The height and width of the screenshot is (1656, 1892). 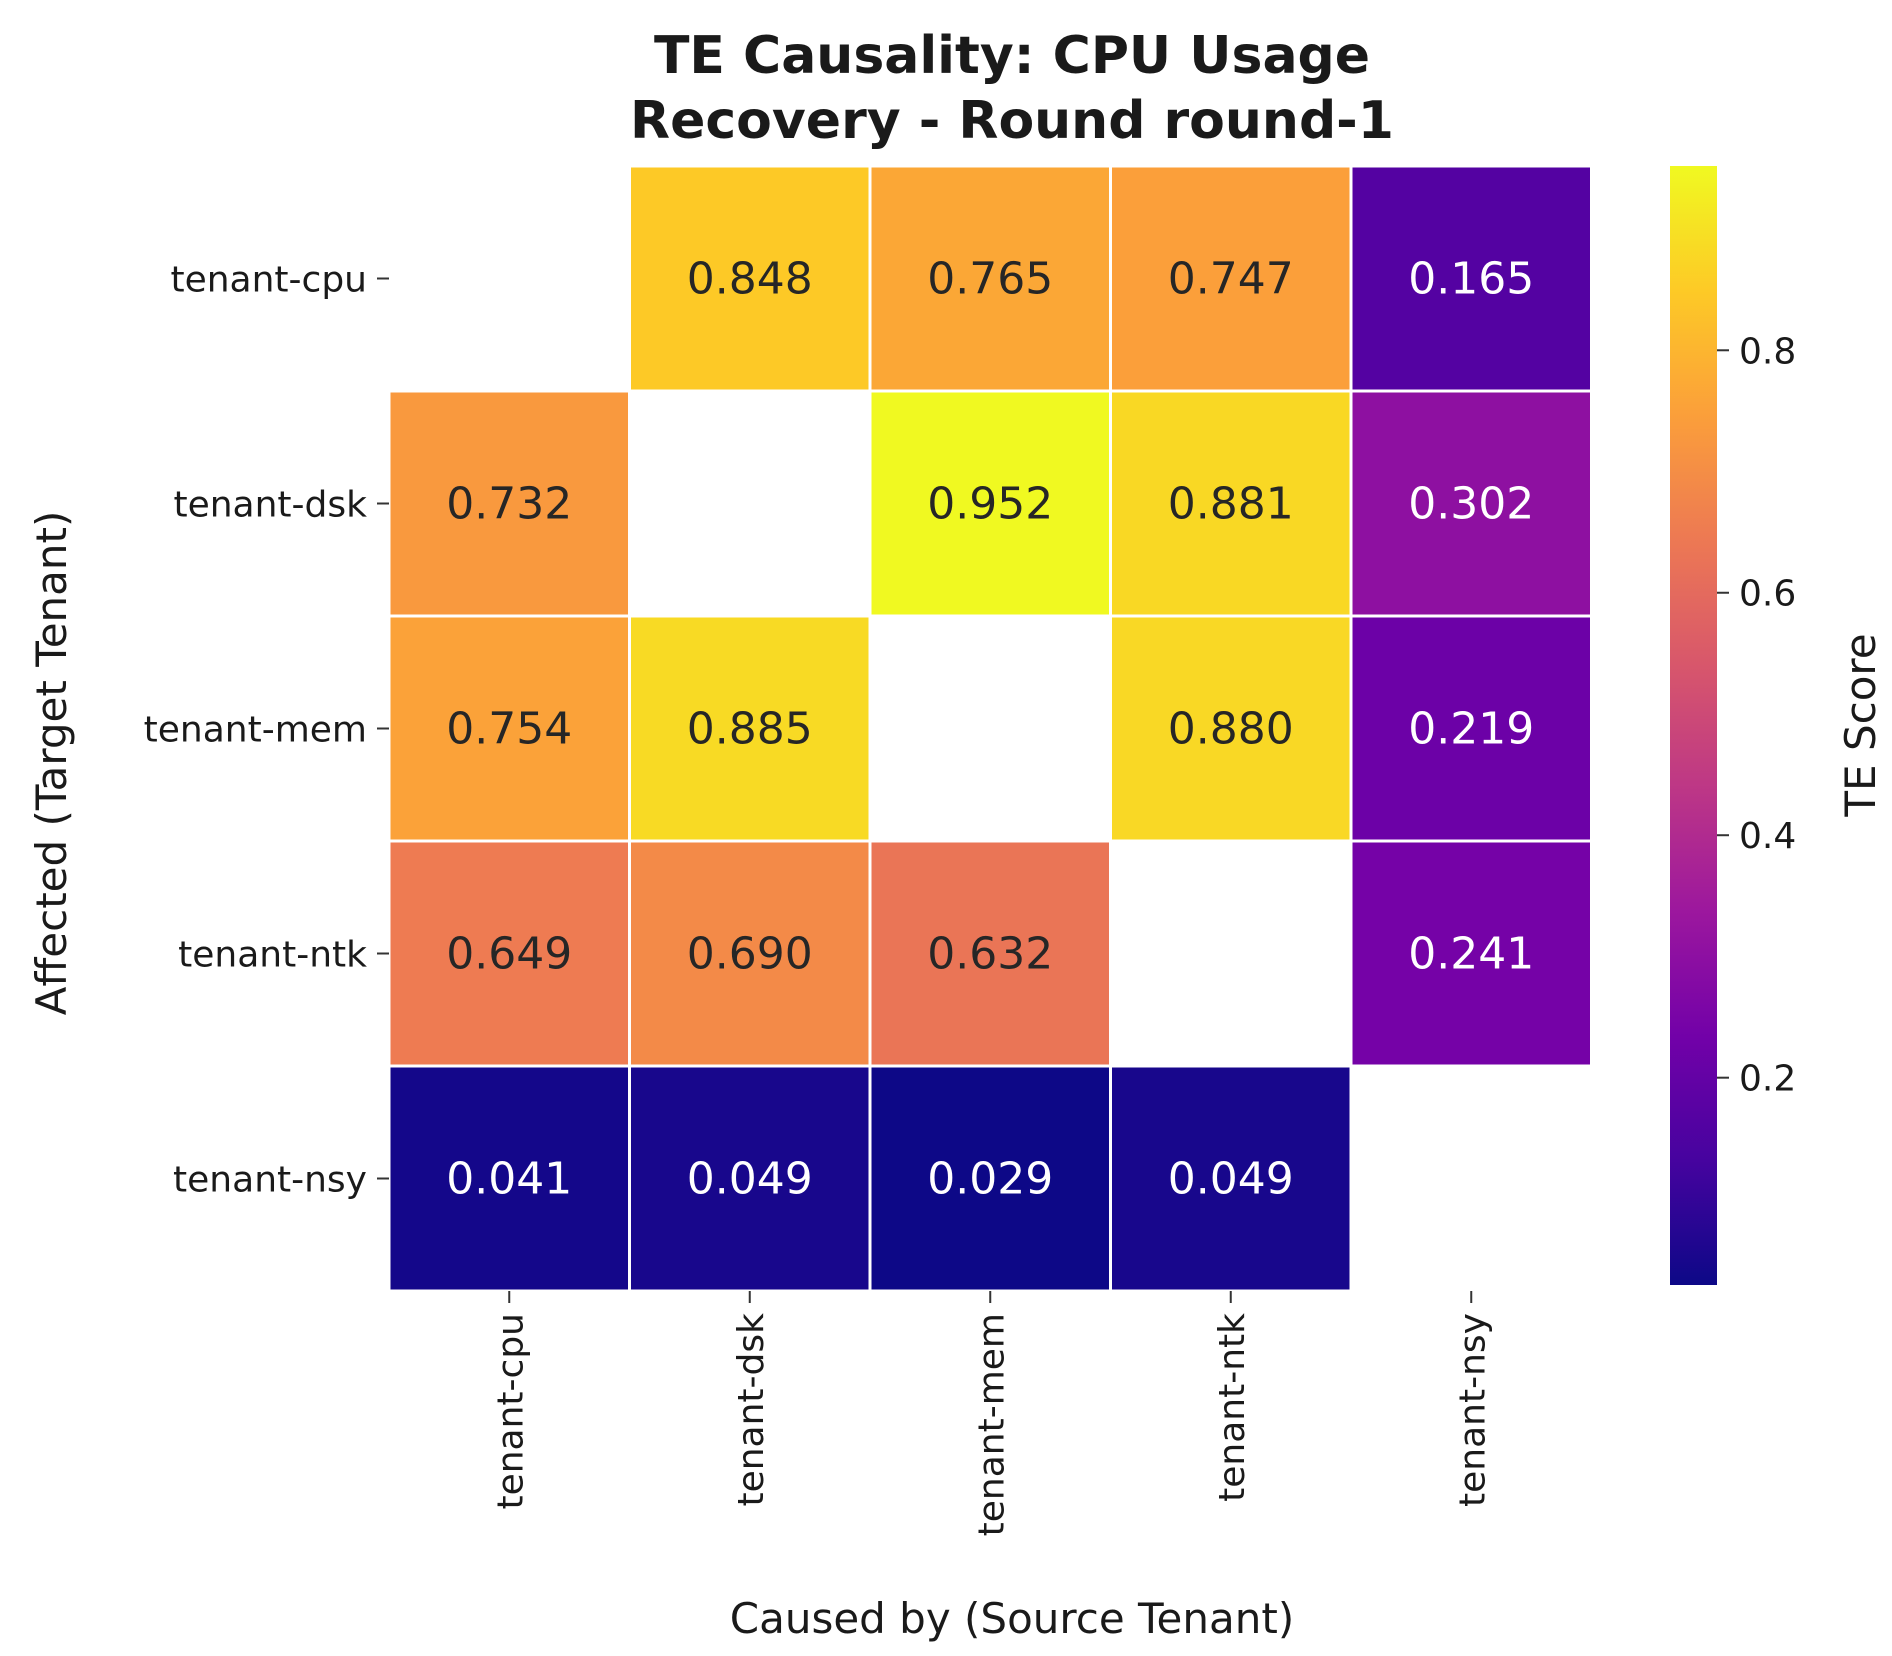 I want to click on y-tick-label: tenant-cpu, so click(x=268, y=280).